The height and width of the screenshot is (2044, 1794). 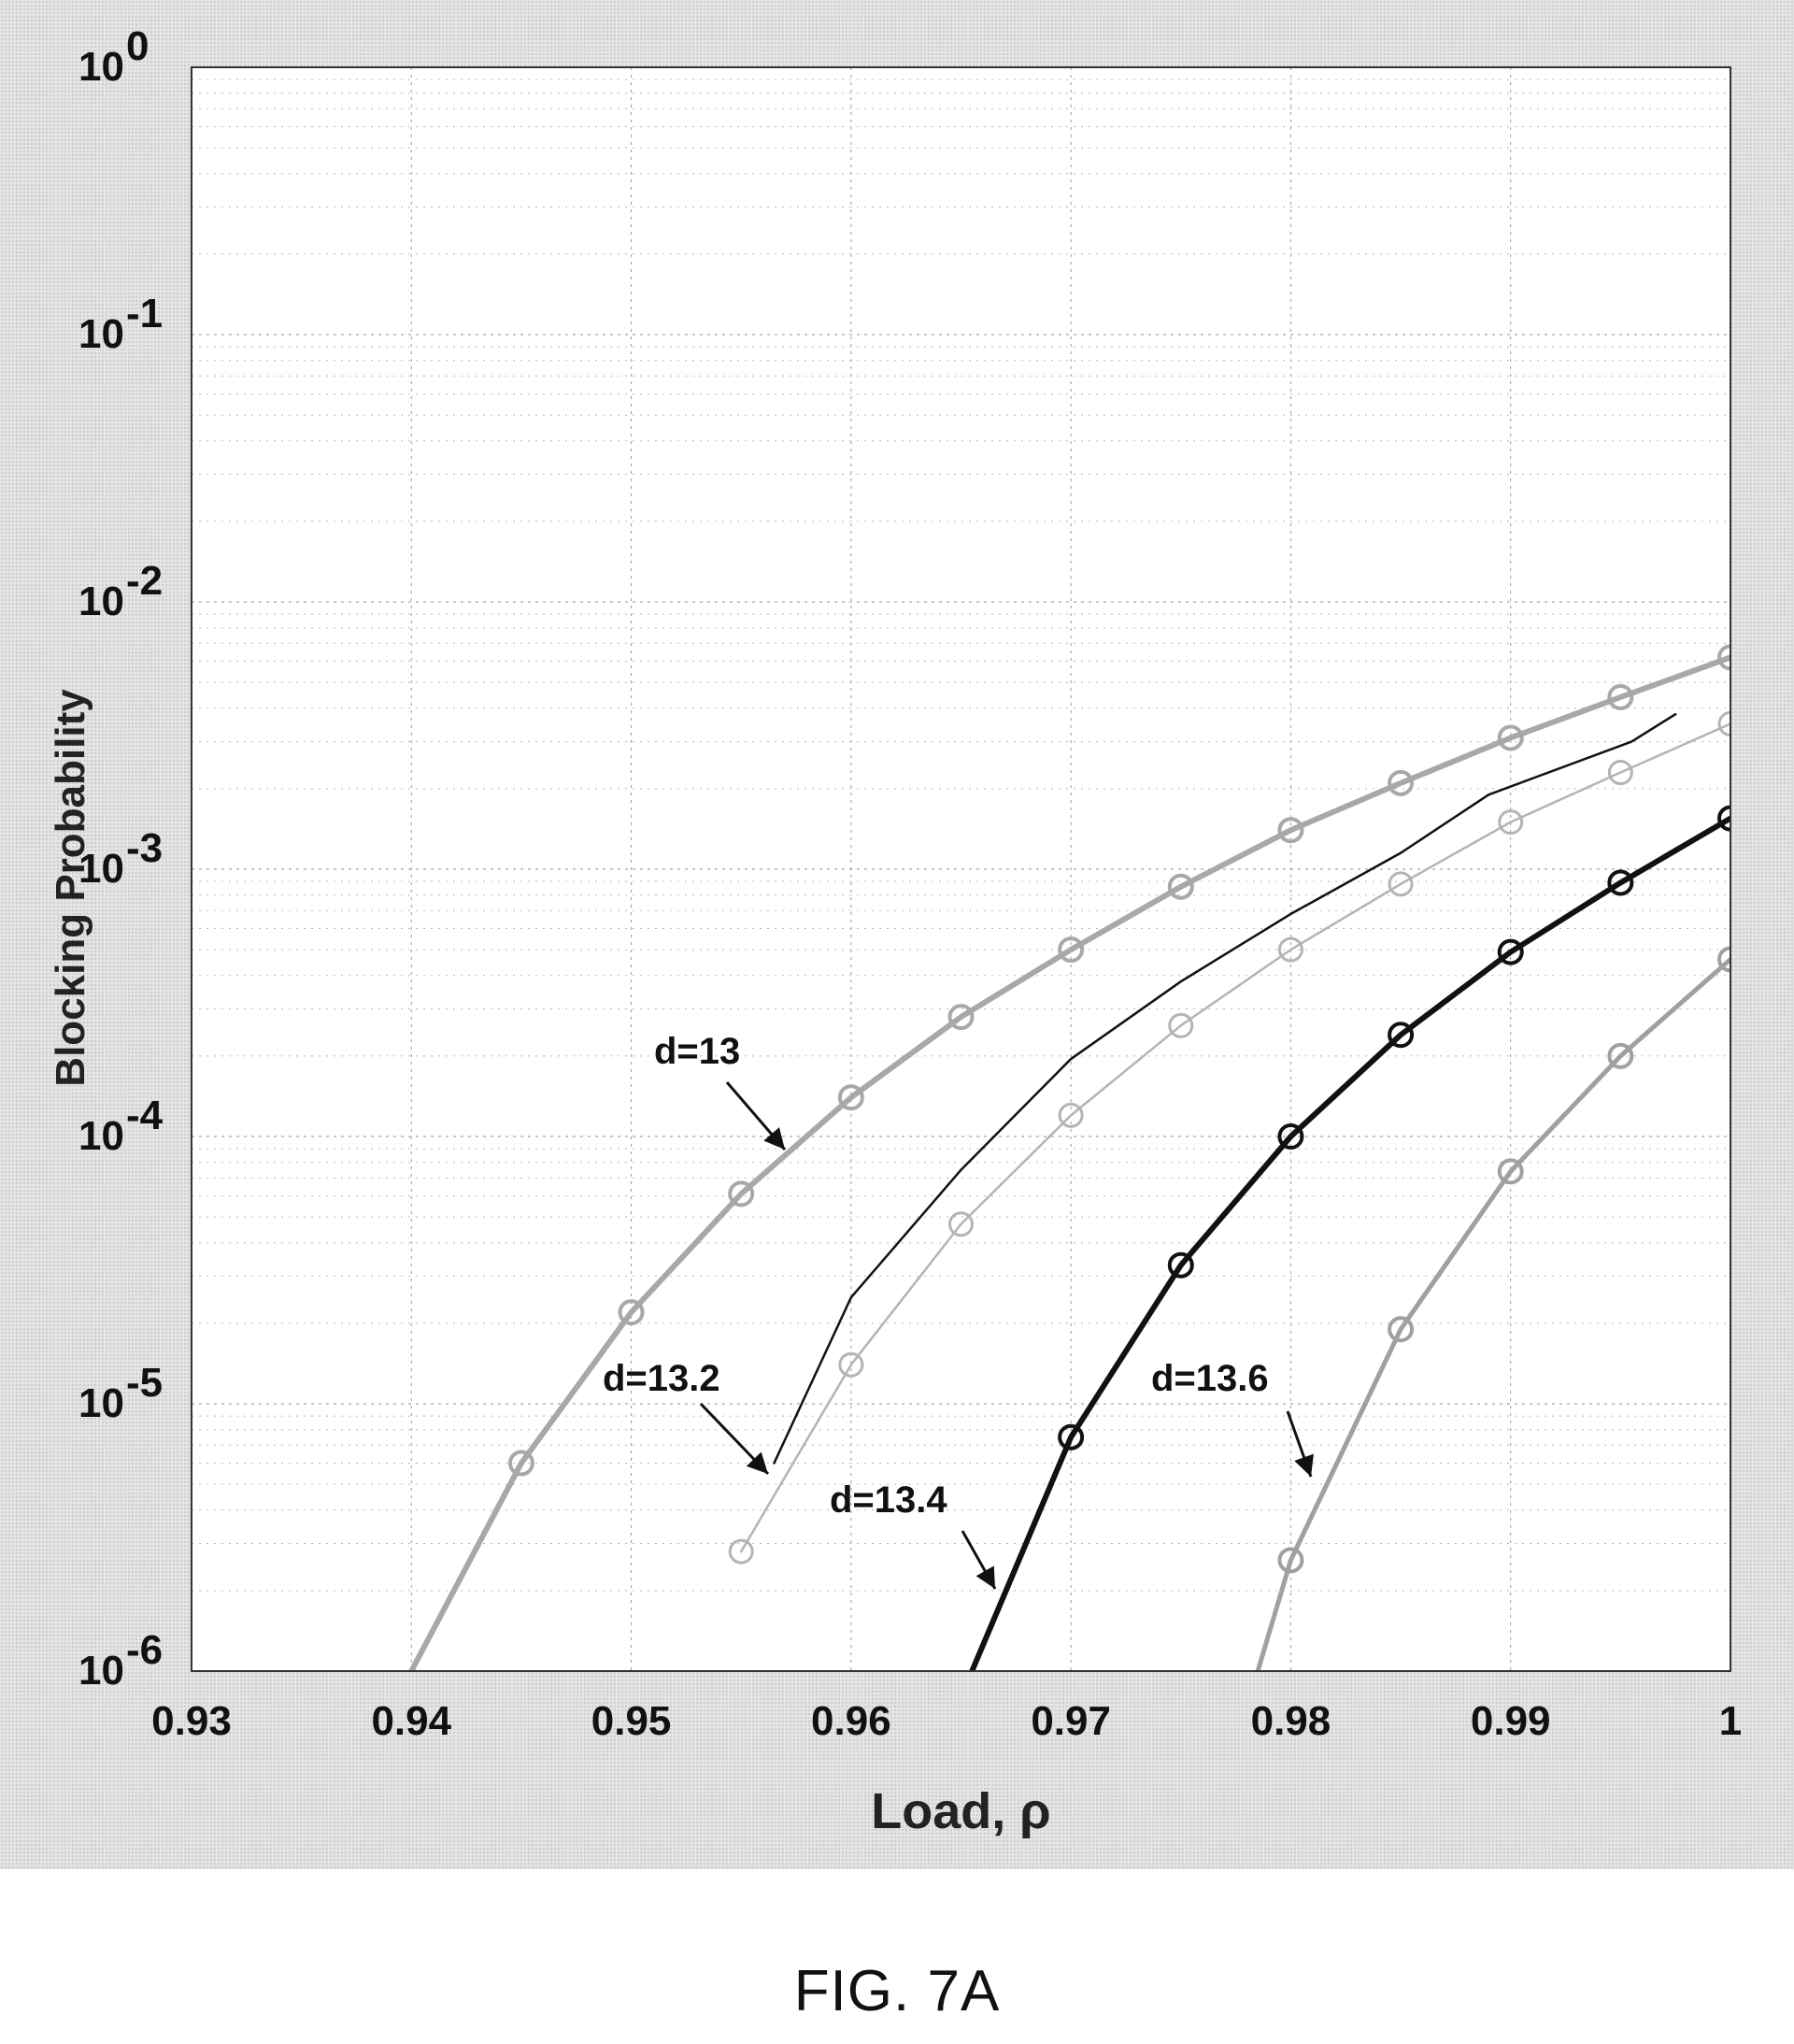 I want to click on annotation-label: d=13.2, so click(x=661, y=1378).